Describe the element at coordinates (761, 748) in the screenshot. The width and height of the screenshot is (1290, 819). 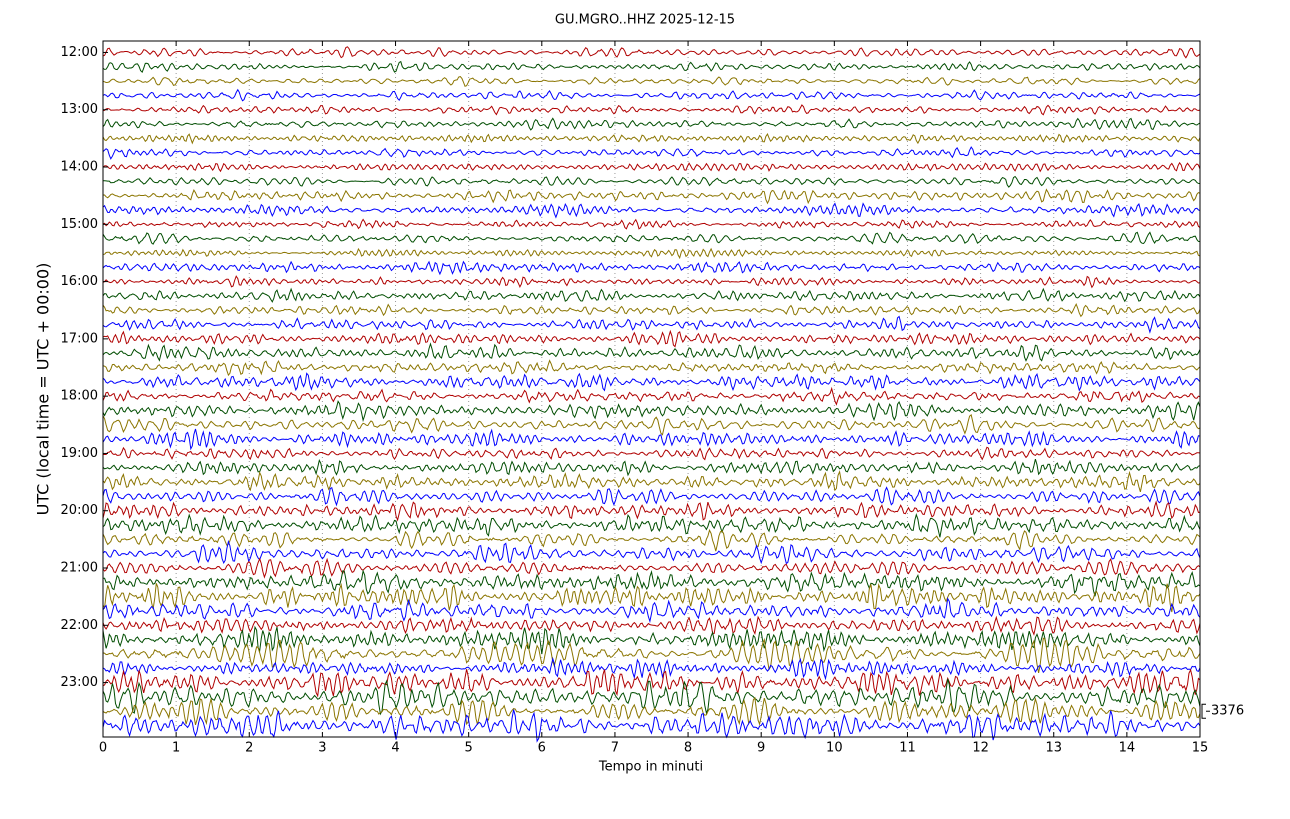
I see `x-tick-label: 9` at that location.